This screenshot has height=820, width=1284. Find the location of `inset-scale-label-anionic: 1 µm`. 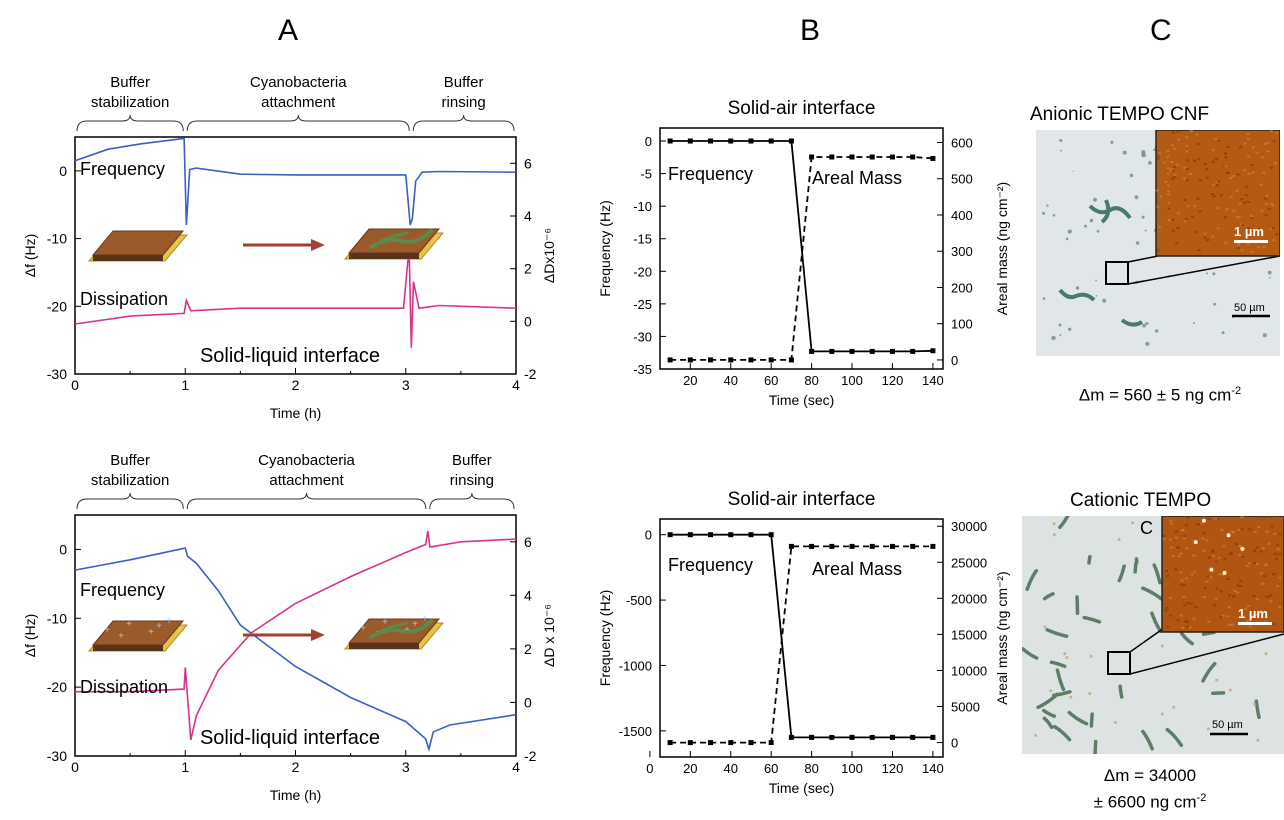

inset-scale-label-anionic: 1 µm is located at coordinates (1249, 231).